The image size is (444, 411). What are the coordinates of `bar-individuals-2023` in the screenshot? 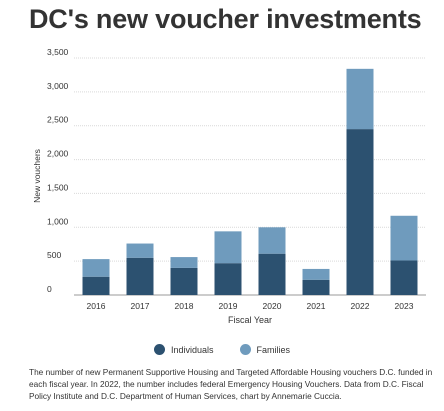 It's located at (404, 277).